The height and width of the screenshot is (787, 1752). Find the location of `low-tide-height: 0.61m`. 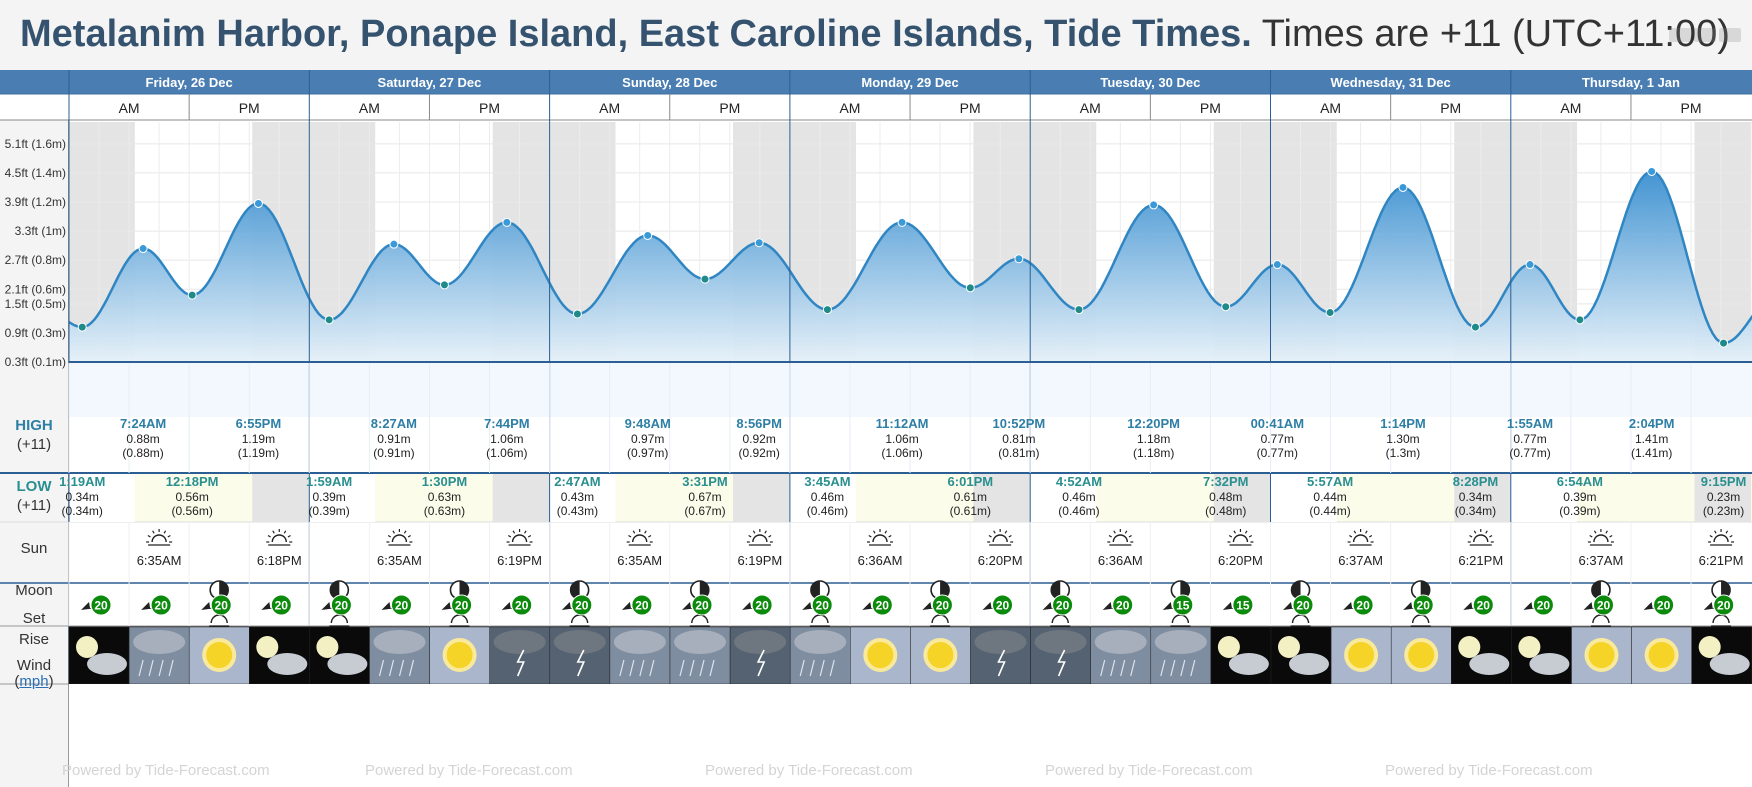

low-tide-height: 0.61m is located at coordinates (970, 497).